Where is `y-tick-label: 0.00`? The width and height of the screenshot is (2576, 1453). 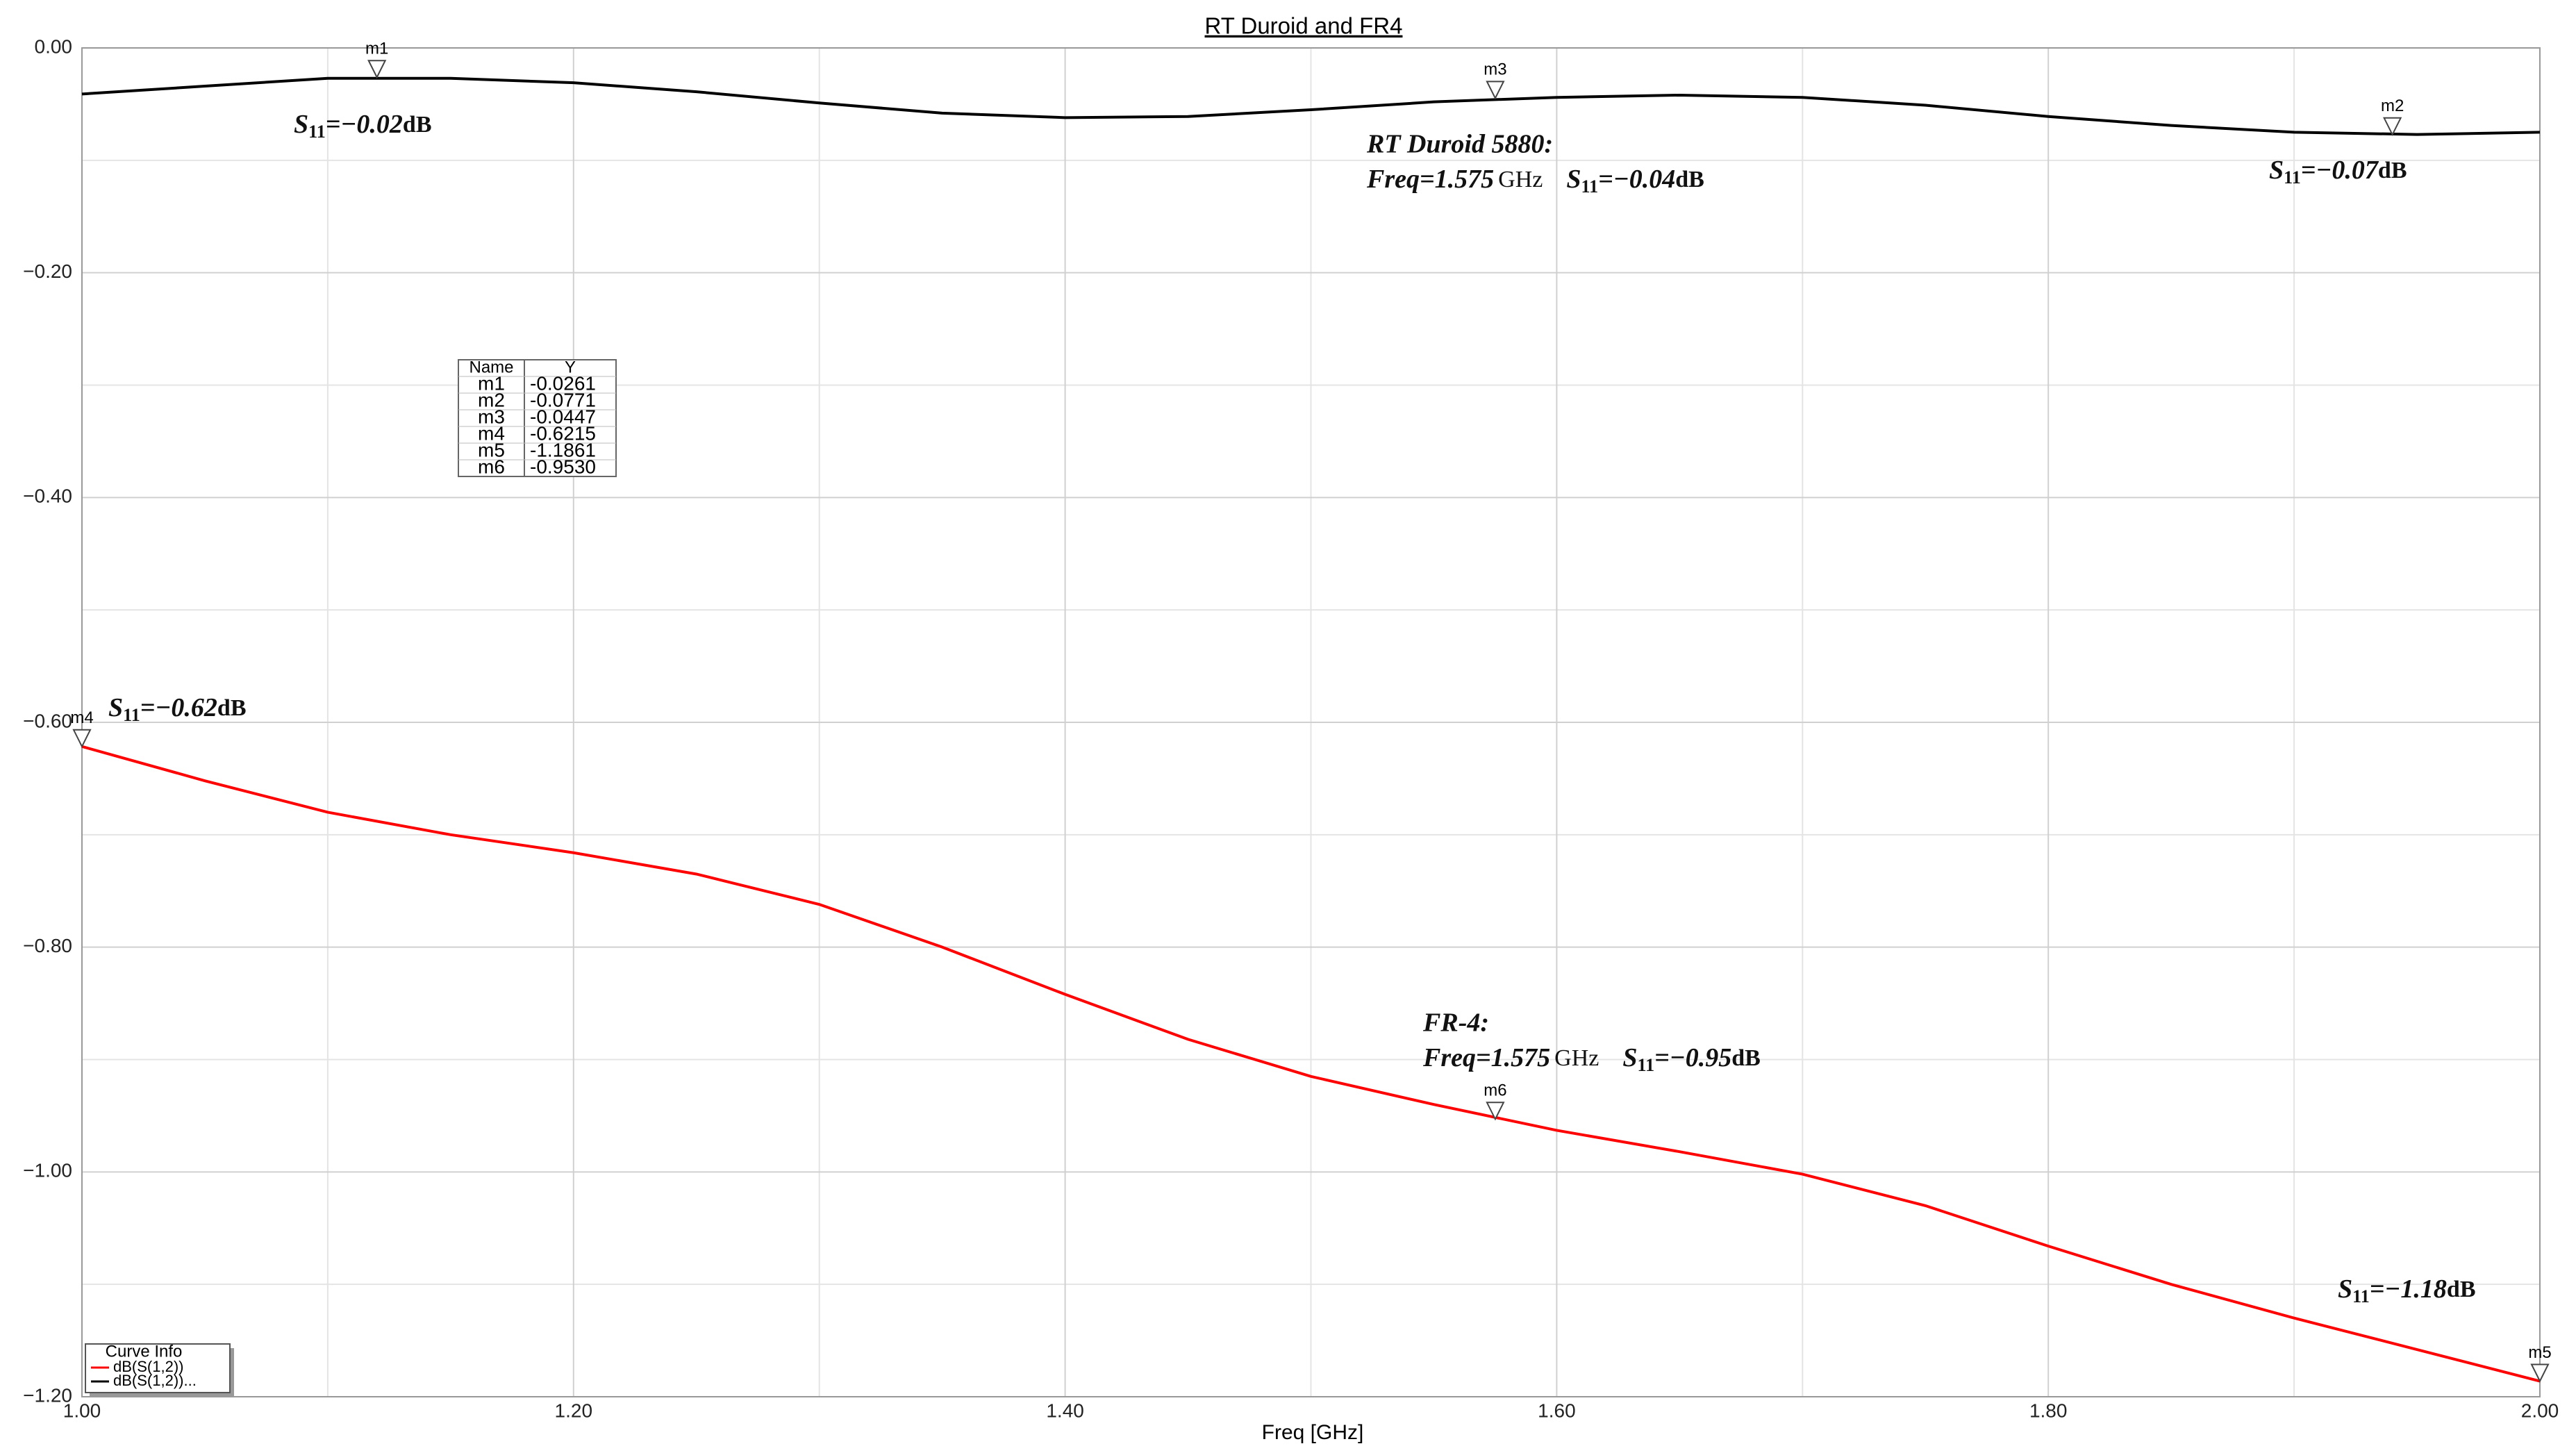
y-tick-label: 0.00 is located at coordinates (54, 46).